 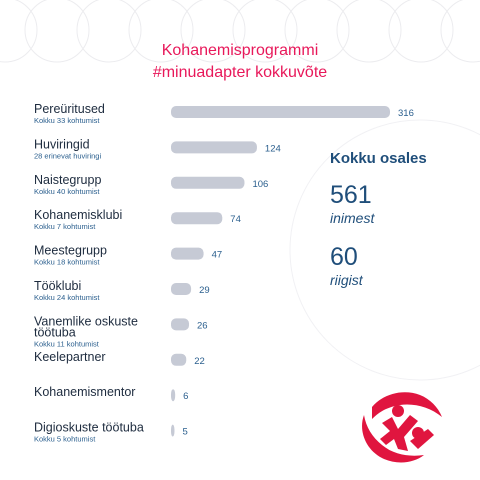 I want to click on category-subtitle: Kokku 11 kohtumist, so click(x=67, y=343).